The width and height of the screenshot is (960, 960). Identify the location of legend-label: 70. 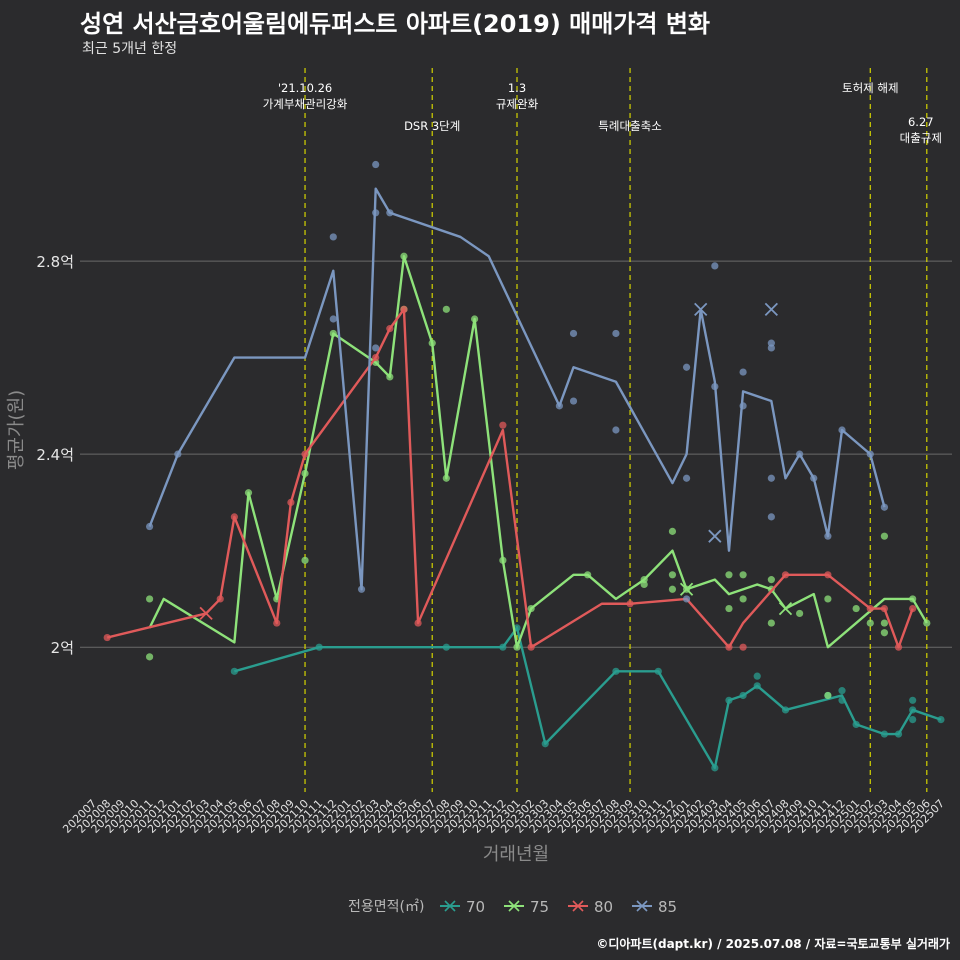
(475, 907).